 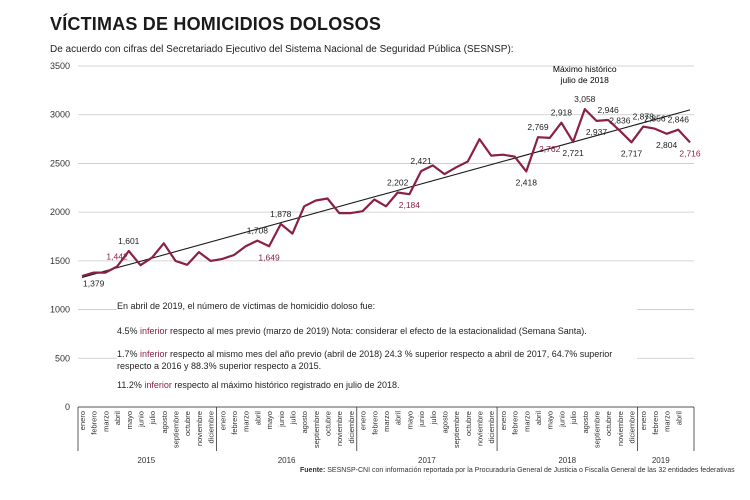 What do you see at coordinates (117, 257) in the screenshot?
I see `data-label: 1,442` at bounding box center [117, 257].